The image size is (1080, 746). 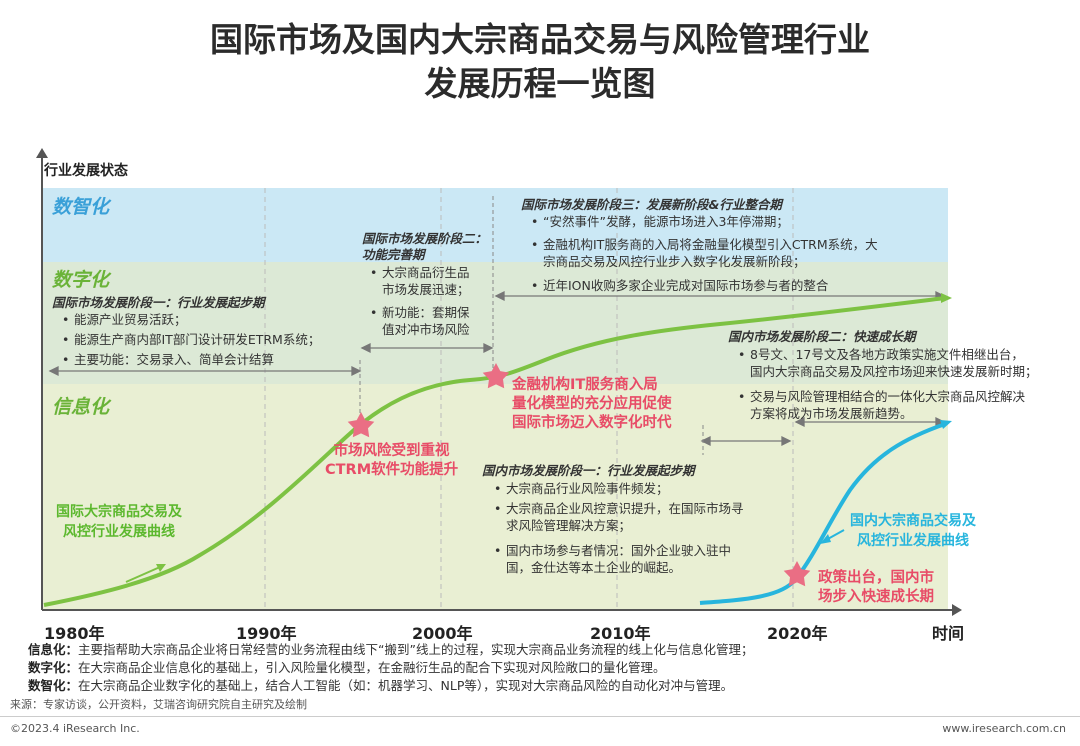 What do you see at coordinates (266, 633) in the screenshot?
I see `year-tick-1990: 1990年` at bounding box center [266, 633].